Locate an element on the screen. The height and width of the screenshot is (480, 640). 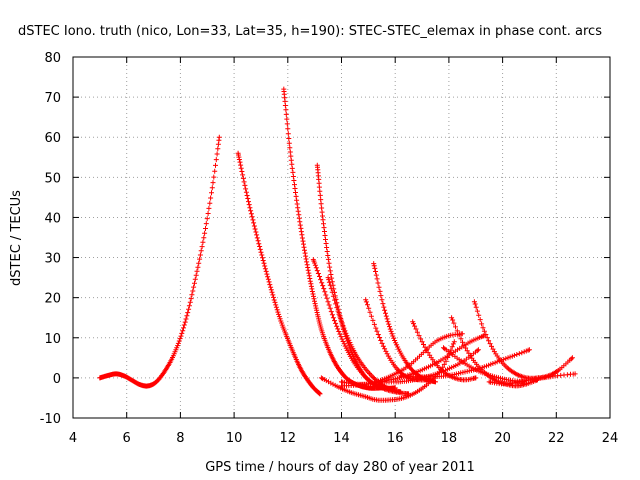
x-tick-label: 10 is located at coordinates (234, 438).